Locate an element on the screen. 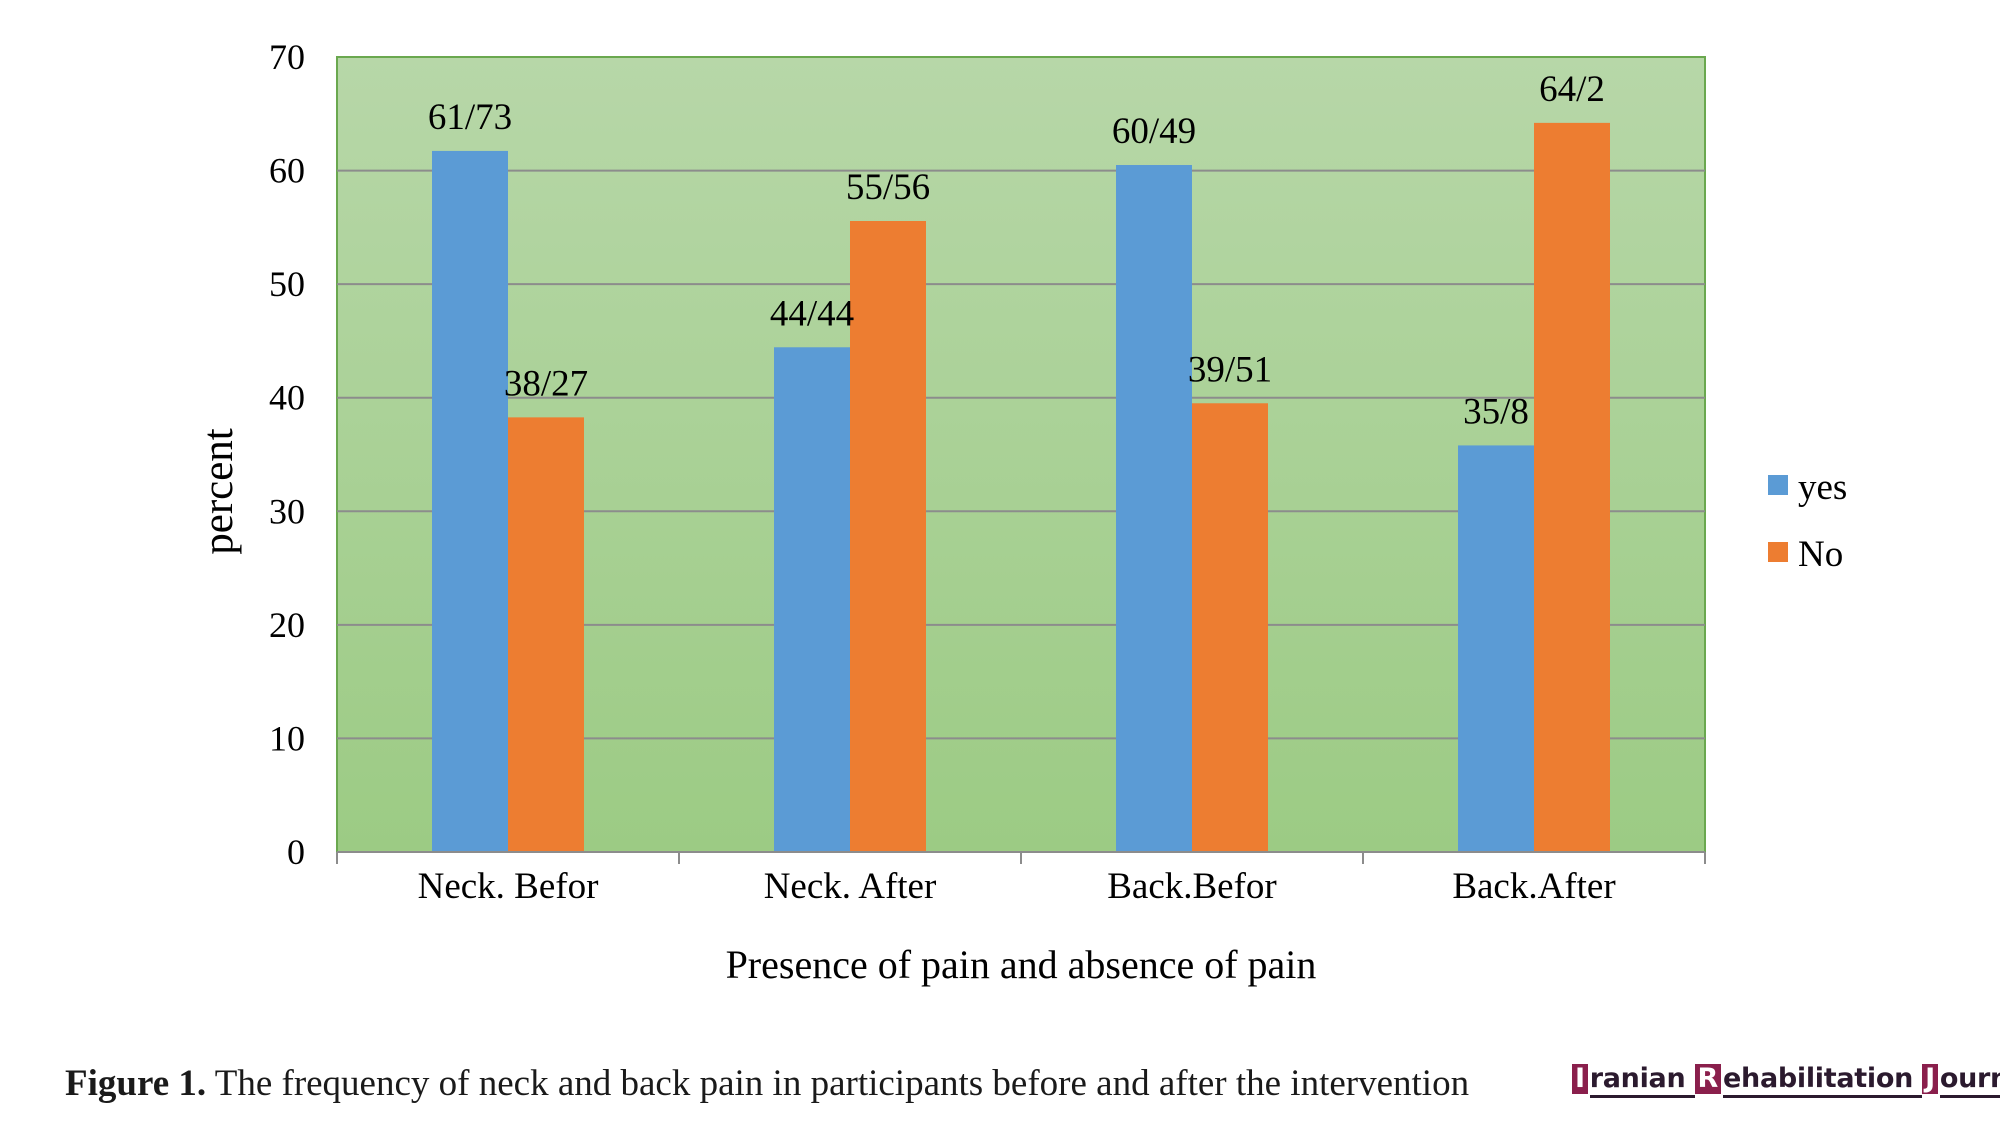 The width and height of the screenshot is (2000, 1136). x-tick-label: Back.Befor is located at coordinates (1192, 886).